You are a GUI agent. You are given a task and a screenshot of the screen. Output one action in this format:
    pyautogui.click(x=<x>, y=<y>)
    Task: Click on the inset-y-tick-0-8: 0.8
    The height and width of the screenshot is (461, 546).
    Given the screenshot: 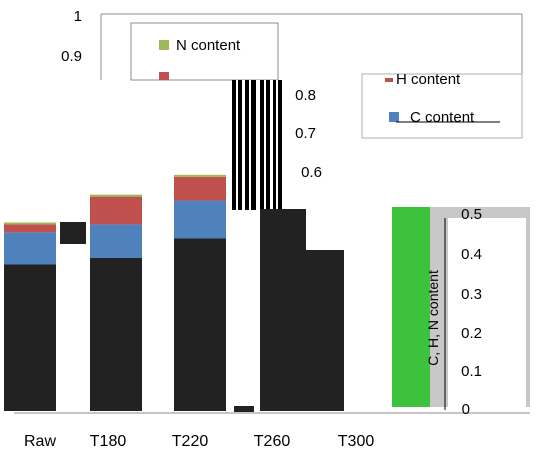 What is the action you would take?
    pyautogui.click(x=305, y=95)
    